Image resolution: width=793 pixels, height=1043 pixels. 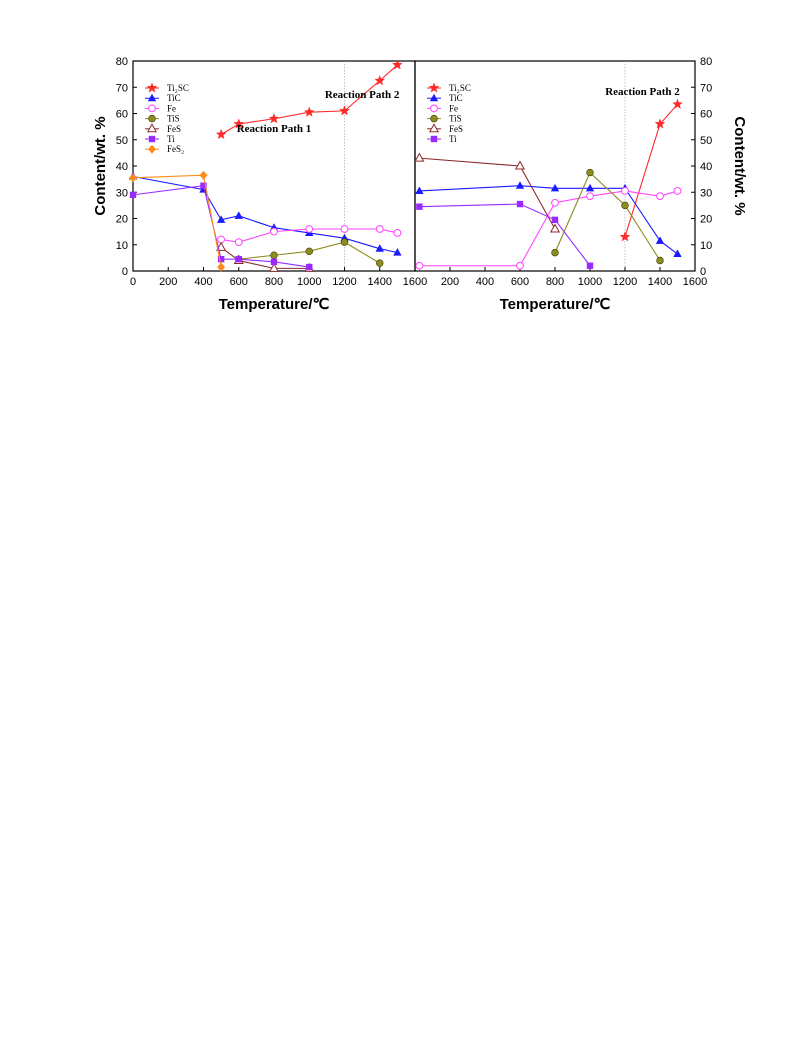 I want to click on y-tick-label: 20, so click(x=706, y=220).